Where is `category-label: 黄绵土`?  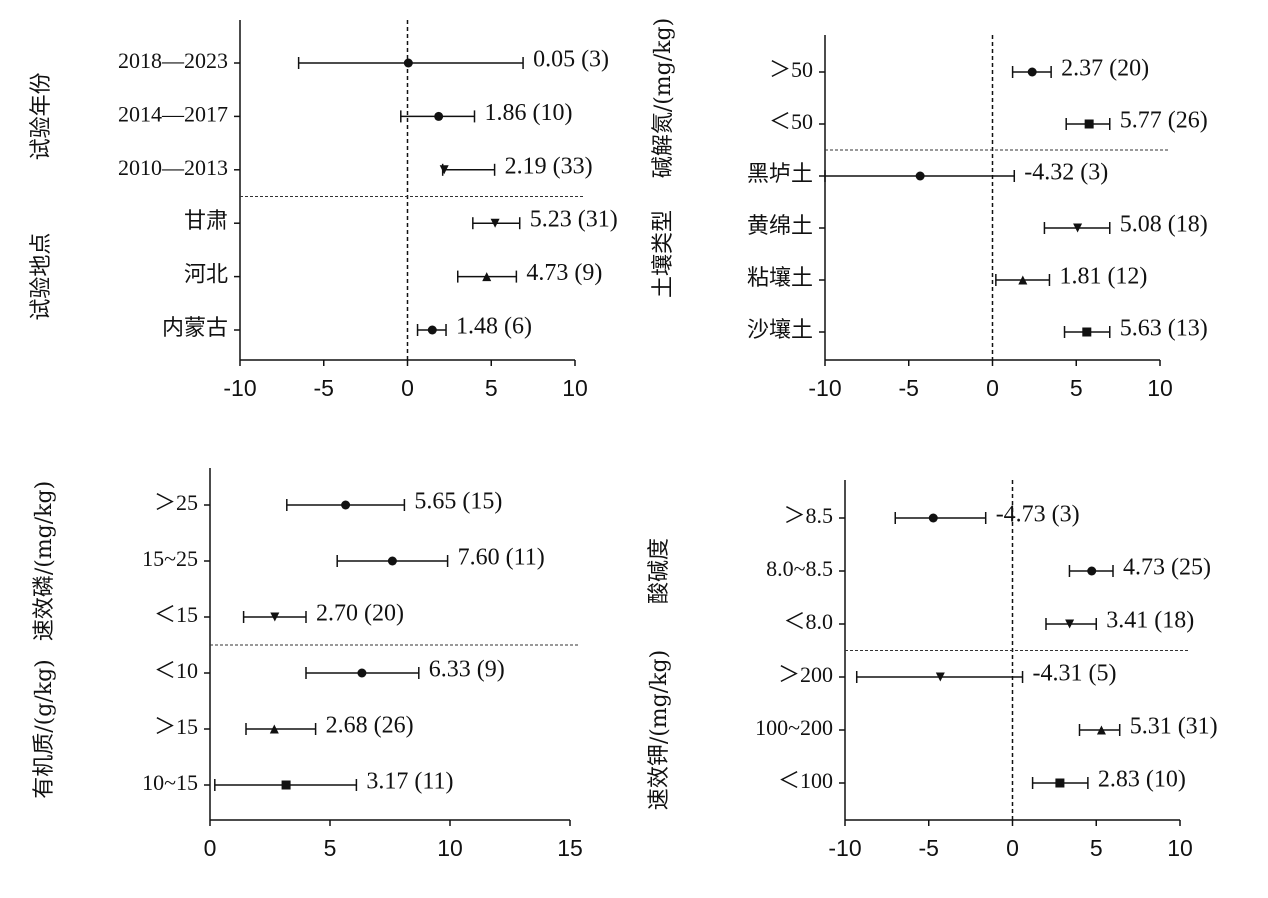
category-label: 黄绵土 is located at coordinates (780, 225).